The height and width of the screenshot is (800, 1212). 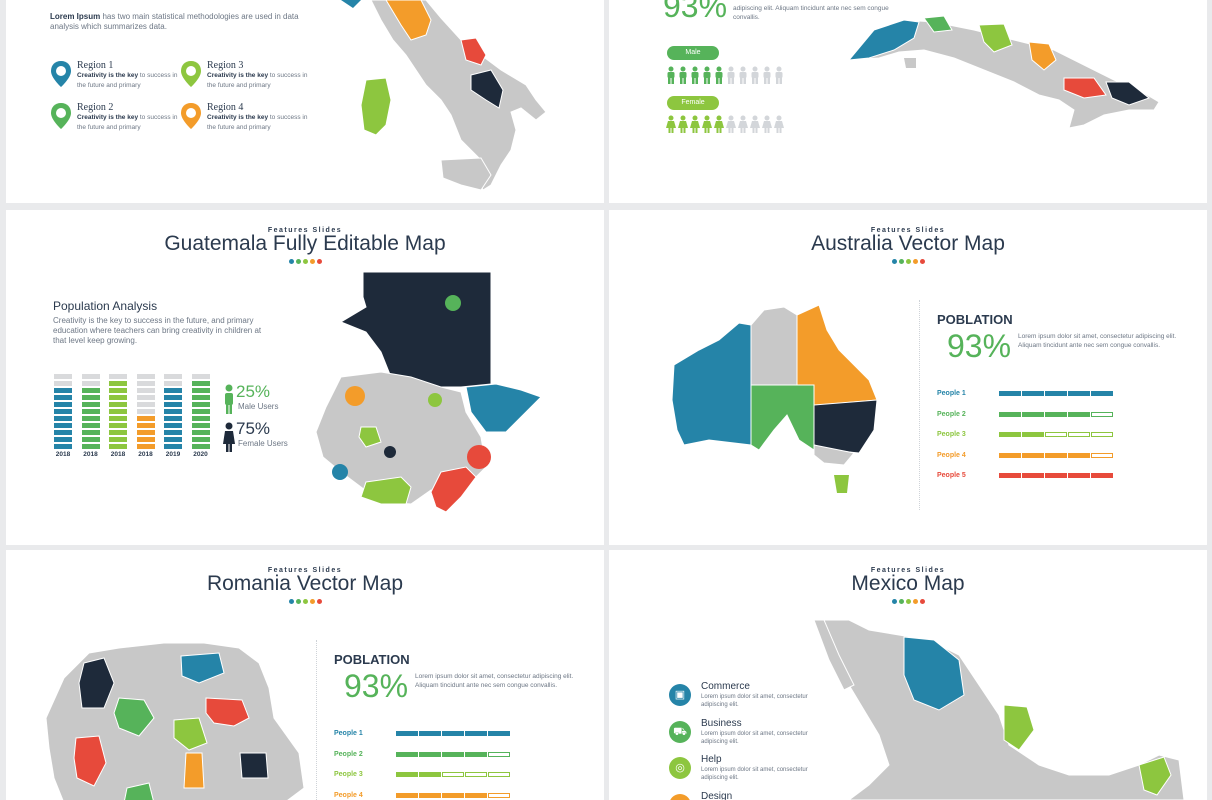 What do you see at coordinates (348, 754) in the screenshot?
I see `people-label: People 2` at bounding box center [348, 754].